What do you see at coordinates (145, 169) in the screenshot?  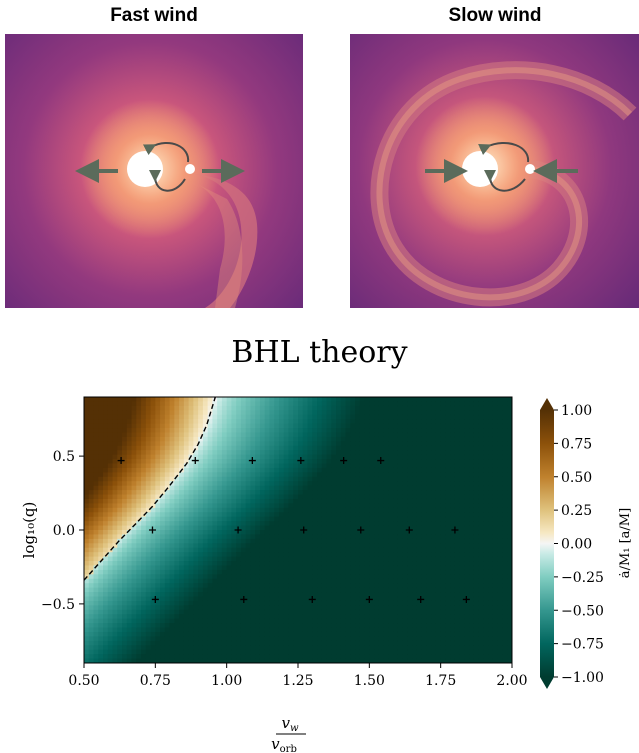 I see `primary-star` at bounding box center [145, 169].